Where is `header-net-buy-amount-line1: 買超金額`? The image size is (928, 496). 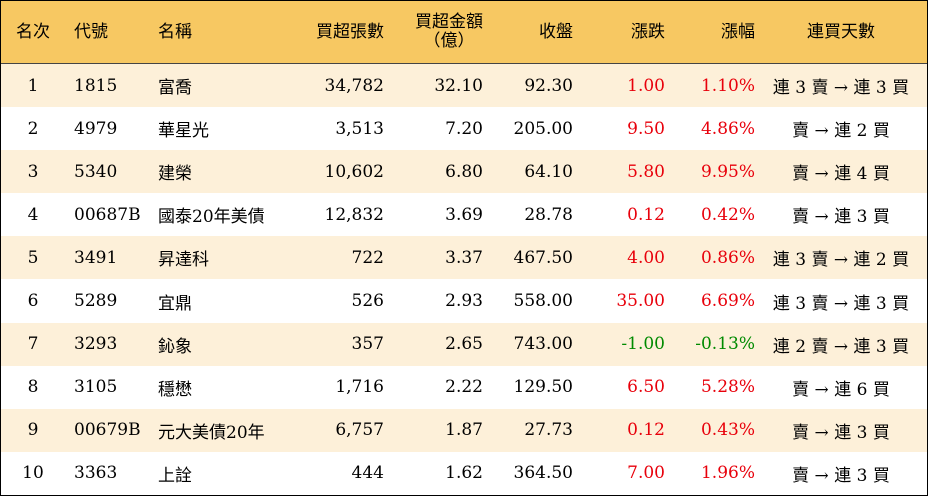
header-net-buy-amount-line1: 買超金額 is located at coordinates (449, 22).